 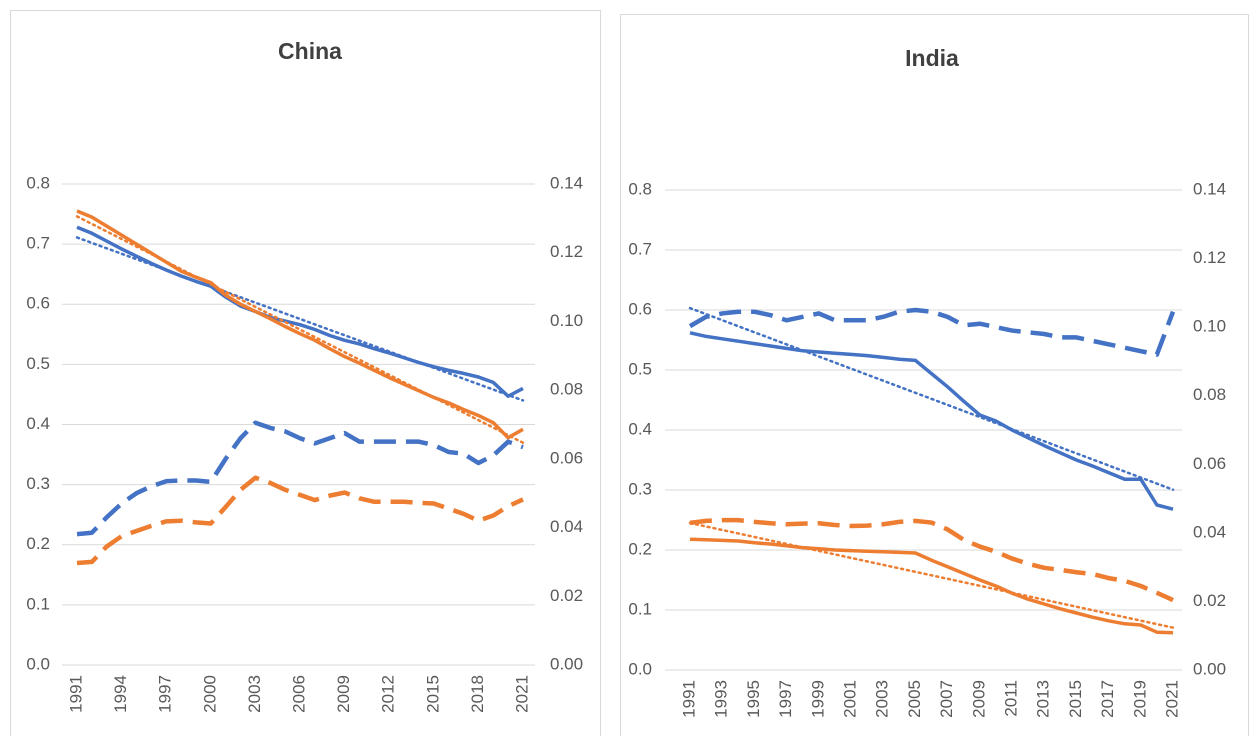 I want to click on x-tick-label: 2018, so click(x=477, y=694).